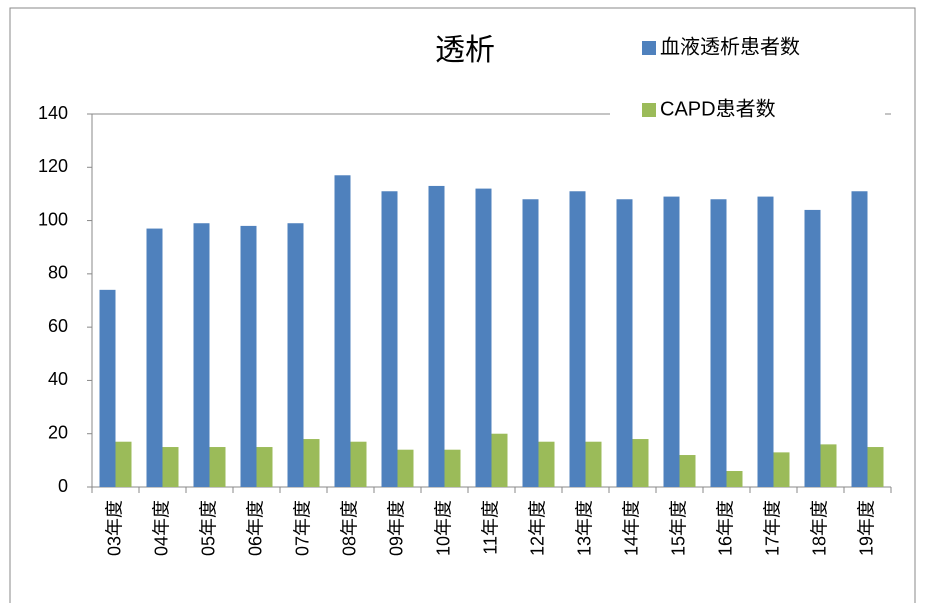 The width and height of the screenshot is (928, 608). What do you see at coordinates (725, 528) in the screenshot?
I see `x-tick-label: 16年度` at bounding box center [725, 528].